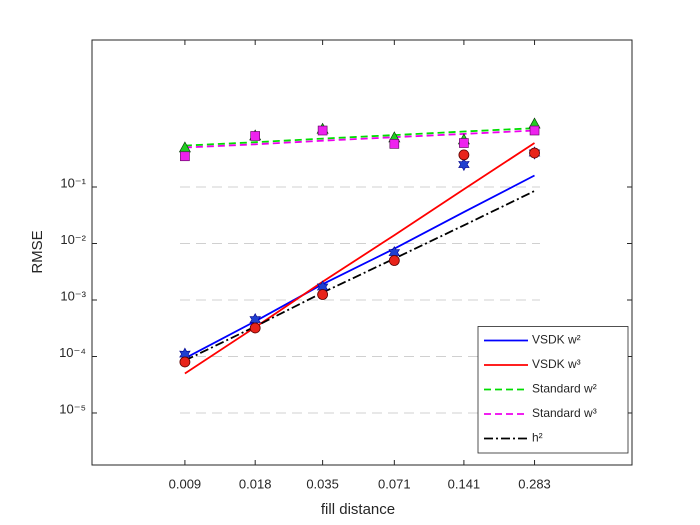 The width and height of the screenshot is (700, 525). What do you see at coordinates (358, 509) in the screenshot?
I see `x-axis-label: fill distance` at bounding box center [358, 509].